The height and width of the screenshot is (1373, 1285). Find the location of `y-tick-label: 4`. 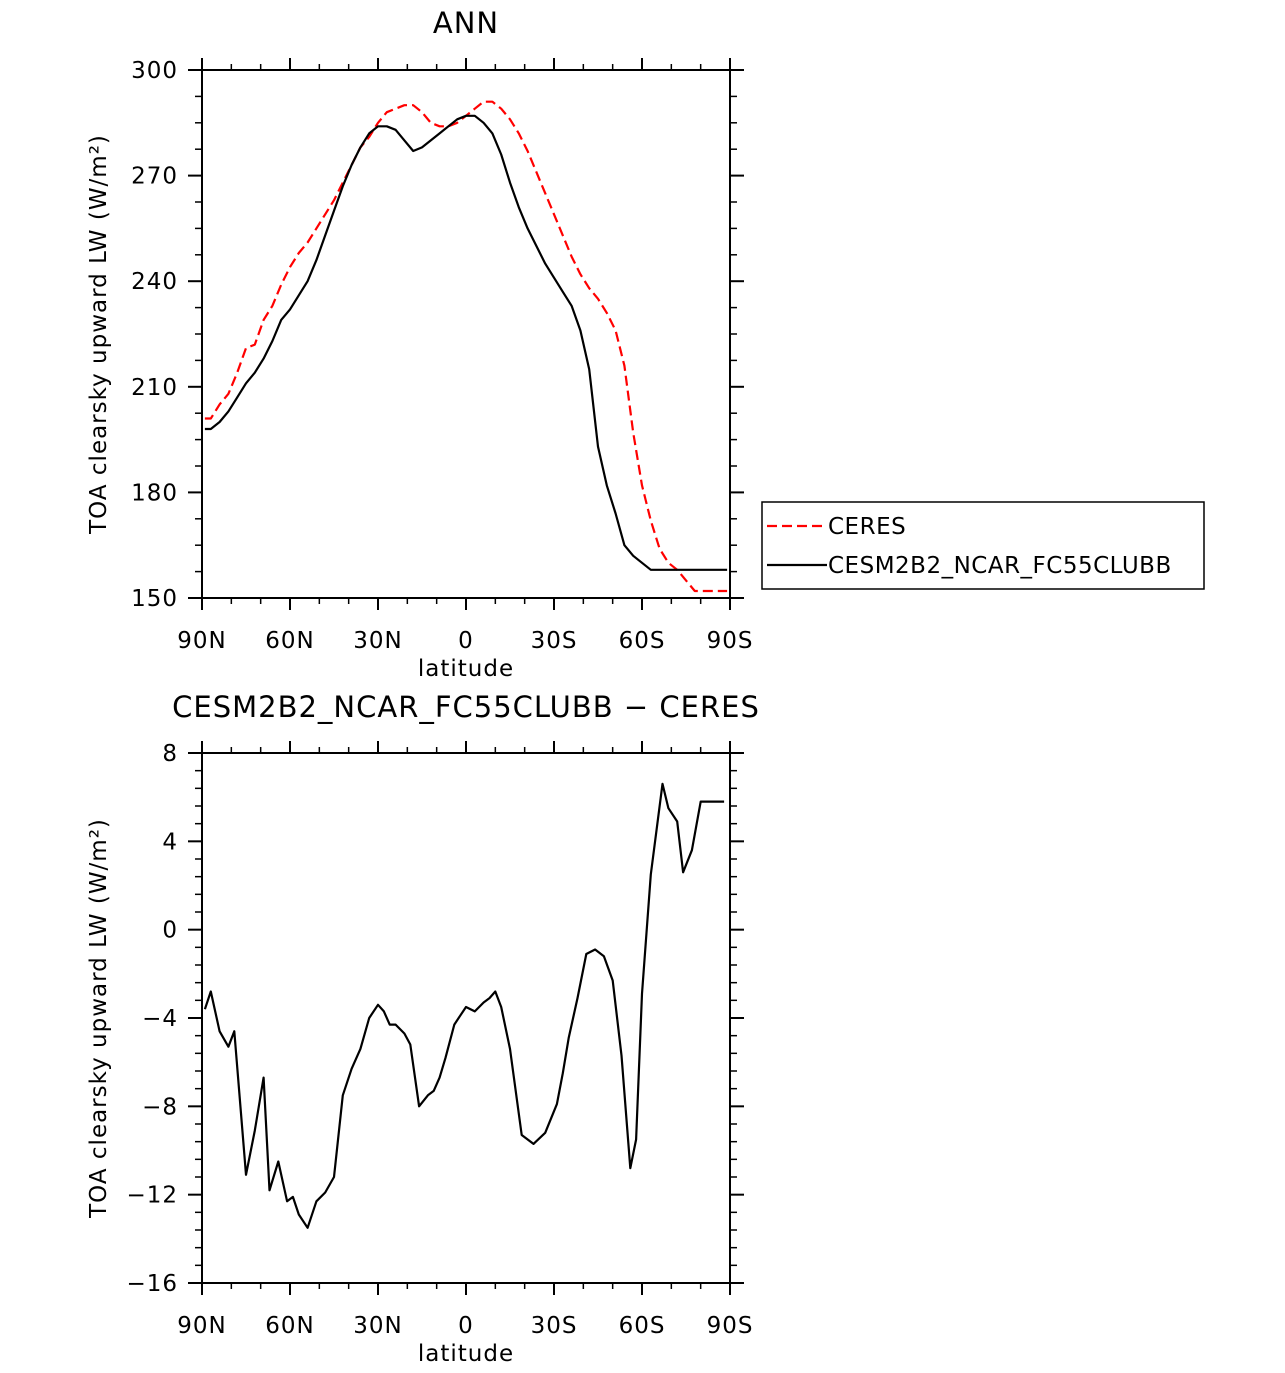

y-tick-label: 4 is located at coordinates (170, 842).